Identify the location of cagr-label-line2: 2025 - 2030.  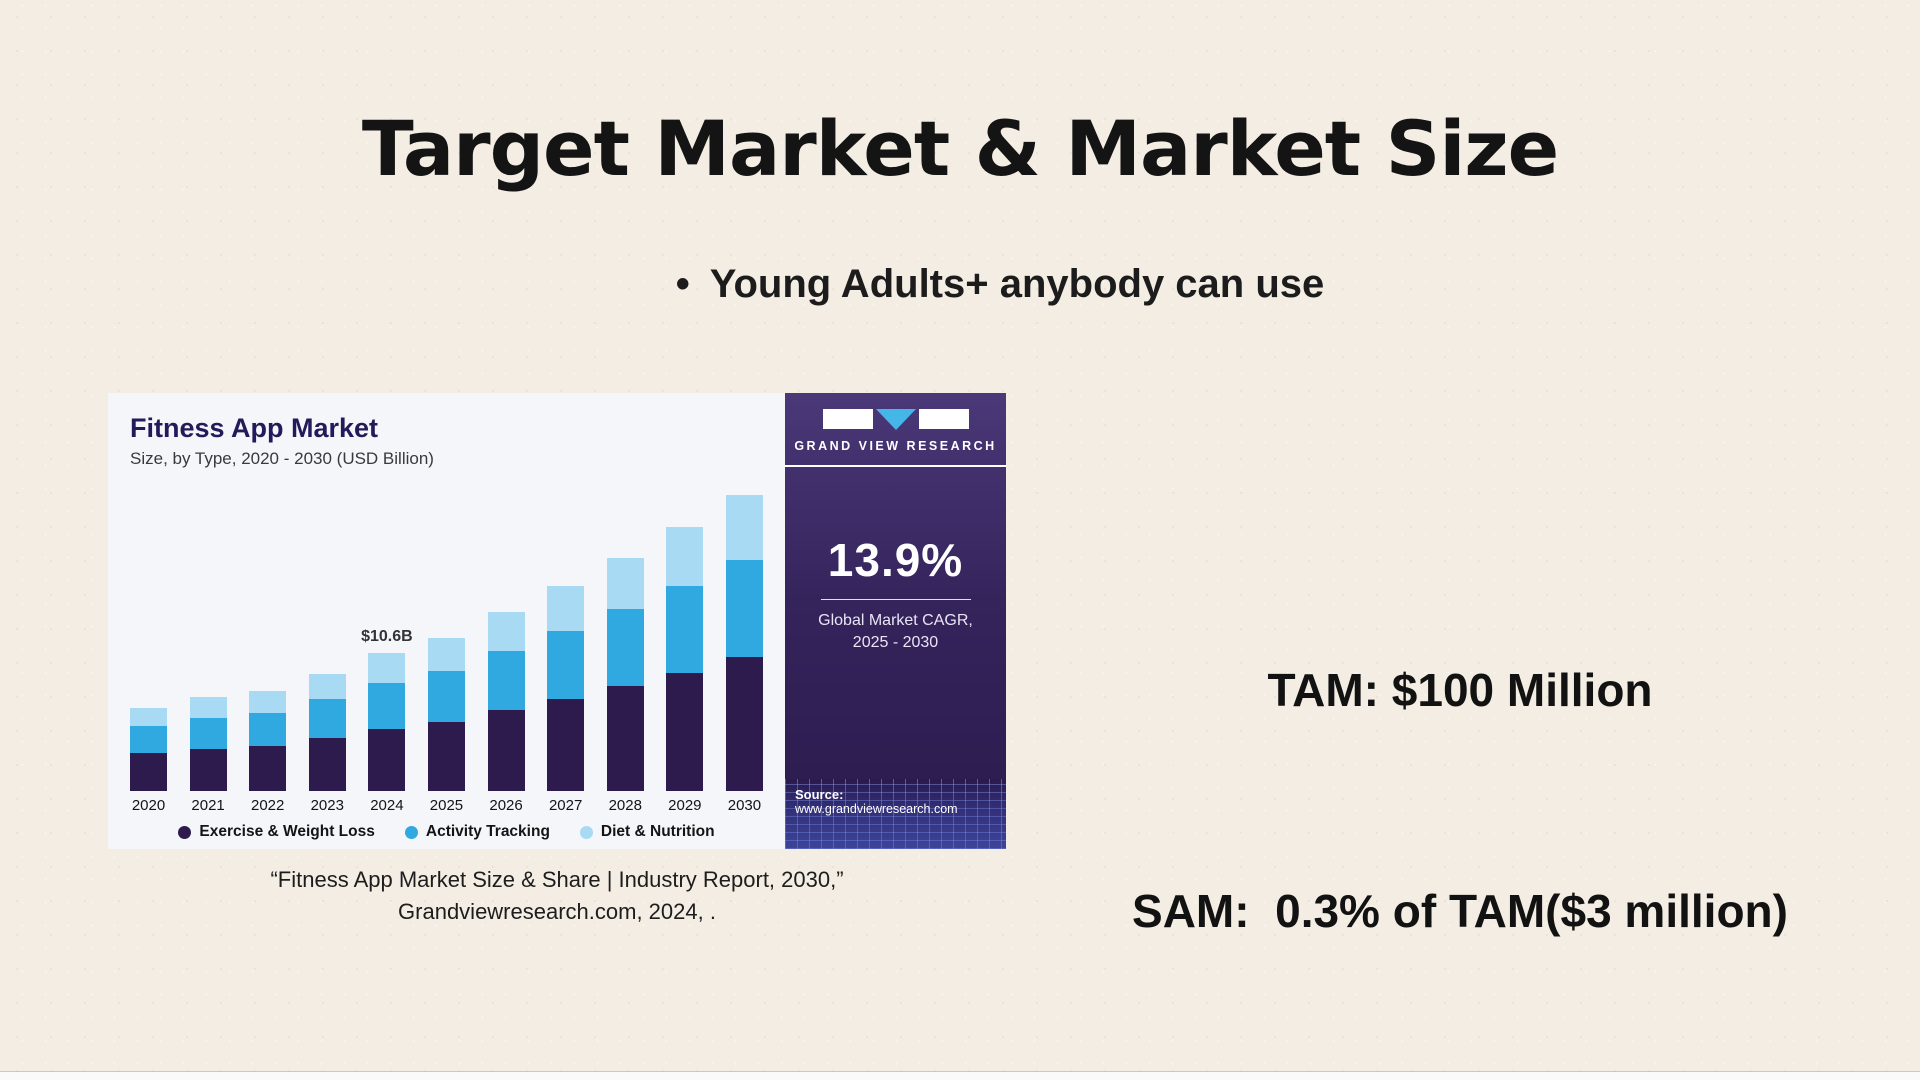
(895, 643).